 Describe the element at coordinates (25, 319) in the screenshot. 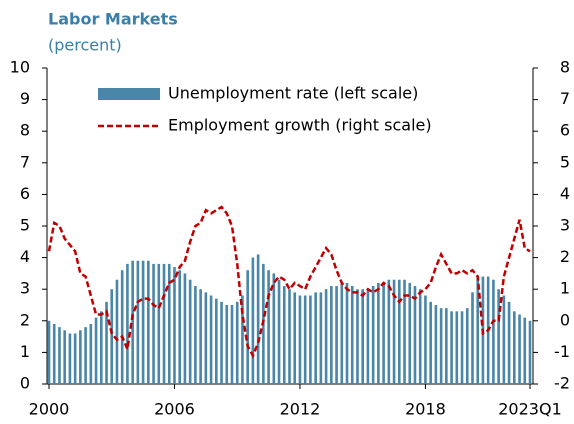

I see `y-tick-label: 2` at that location.